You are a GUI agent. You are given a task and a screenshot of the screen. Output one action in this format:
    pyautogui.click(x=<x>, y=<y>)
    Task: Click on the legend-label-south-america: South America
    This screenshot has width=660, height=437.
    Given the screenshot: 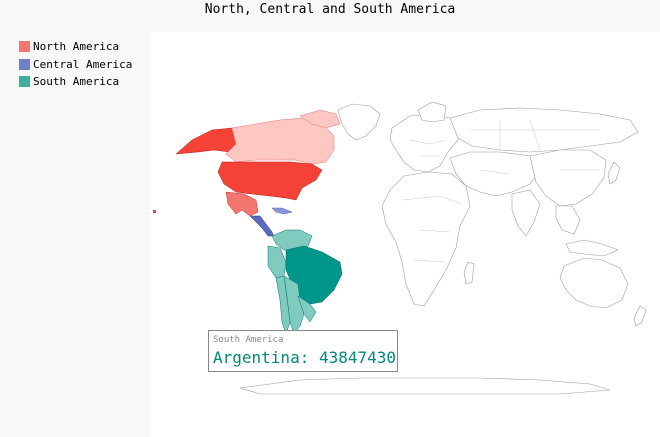 What is the action you would take?
    pyautogui.click(x=76, y=82)
    